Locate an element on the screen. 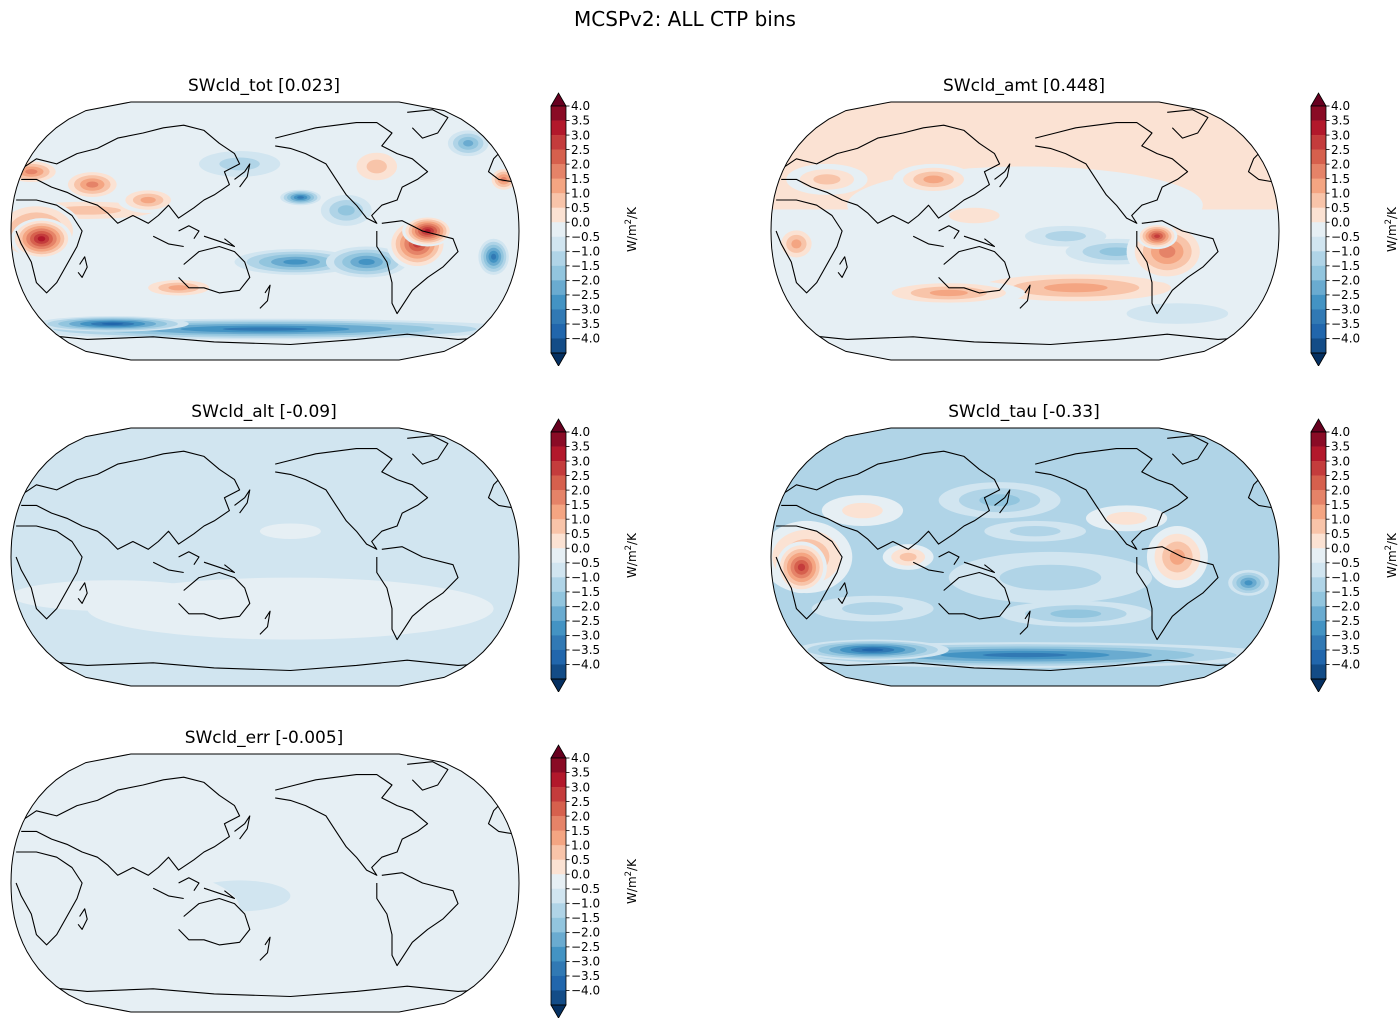 The width and height of the screenshot is (1400, 1028). colorbar-tick-label: 0.5 is located at coordinates (1340, 208).